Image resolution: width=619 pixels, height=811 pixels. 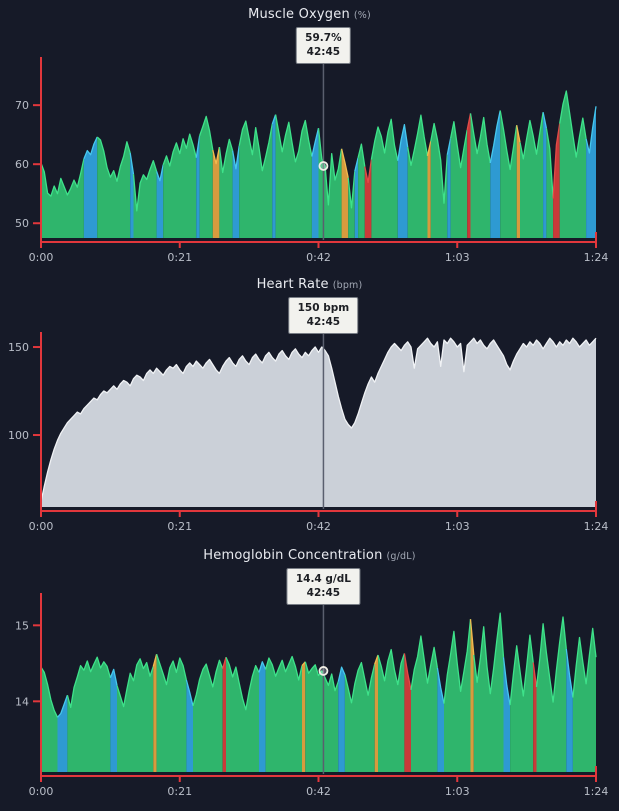 I want to click on chart-unit-text: (bpm), so click(x=347, y=285).